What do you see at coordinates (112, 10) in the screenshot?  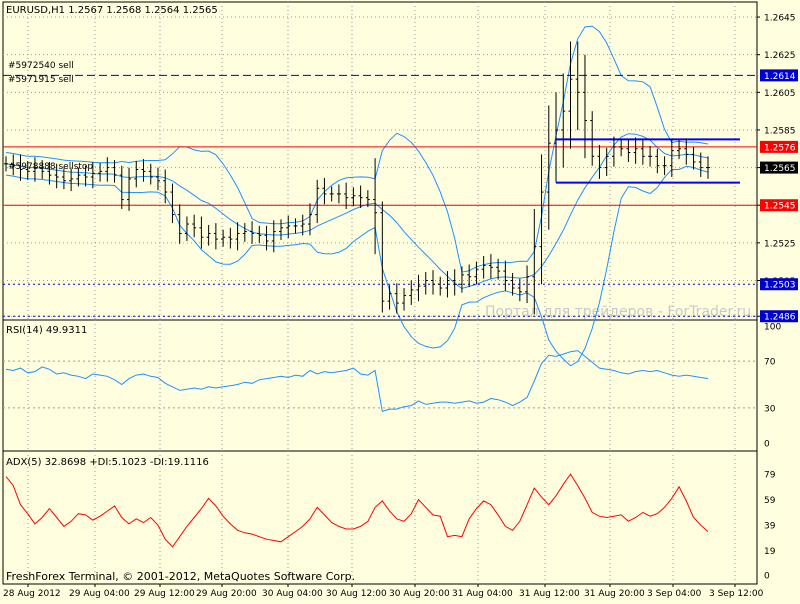 I see `chart-title: EURUSD,H1 1.2567 1.2568 1.2564 1.2565` at bounding box center [112, 10].